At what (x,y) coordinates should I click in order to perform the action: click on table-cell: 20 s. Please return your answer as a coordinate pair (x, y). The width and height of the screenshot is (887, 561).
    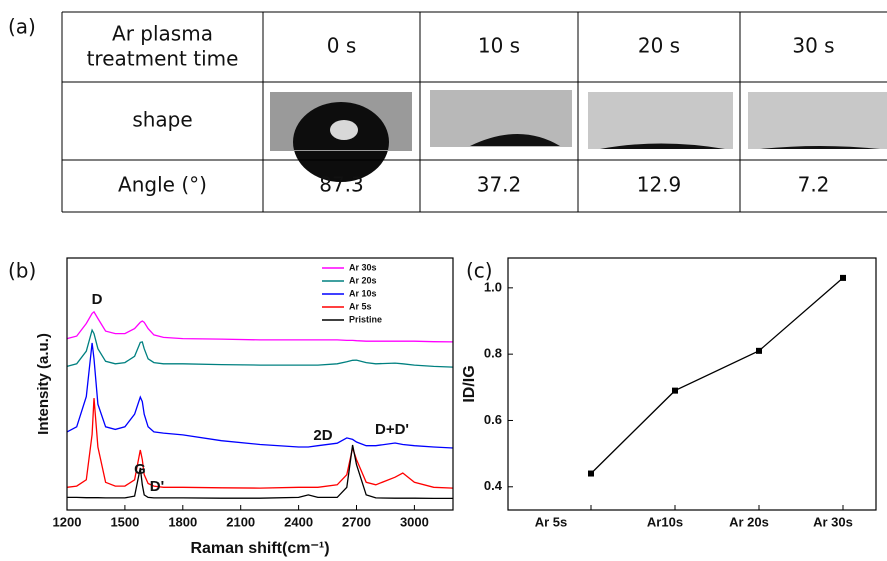
    Looking at the image, I should click on (659, 46).